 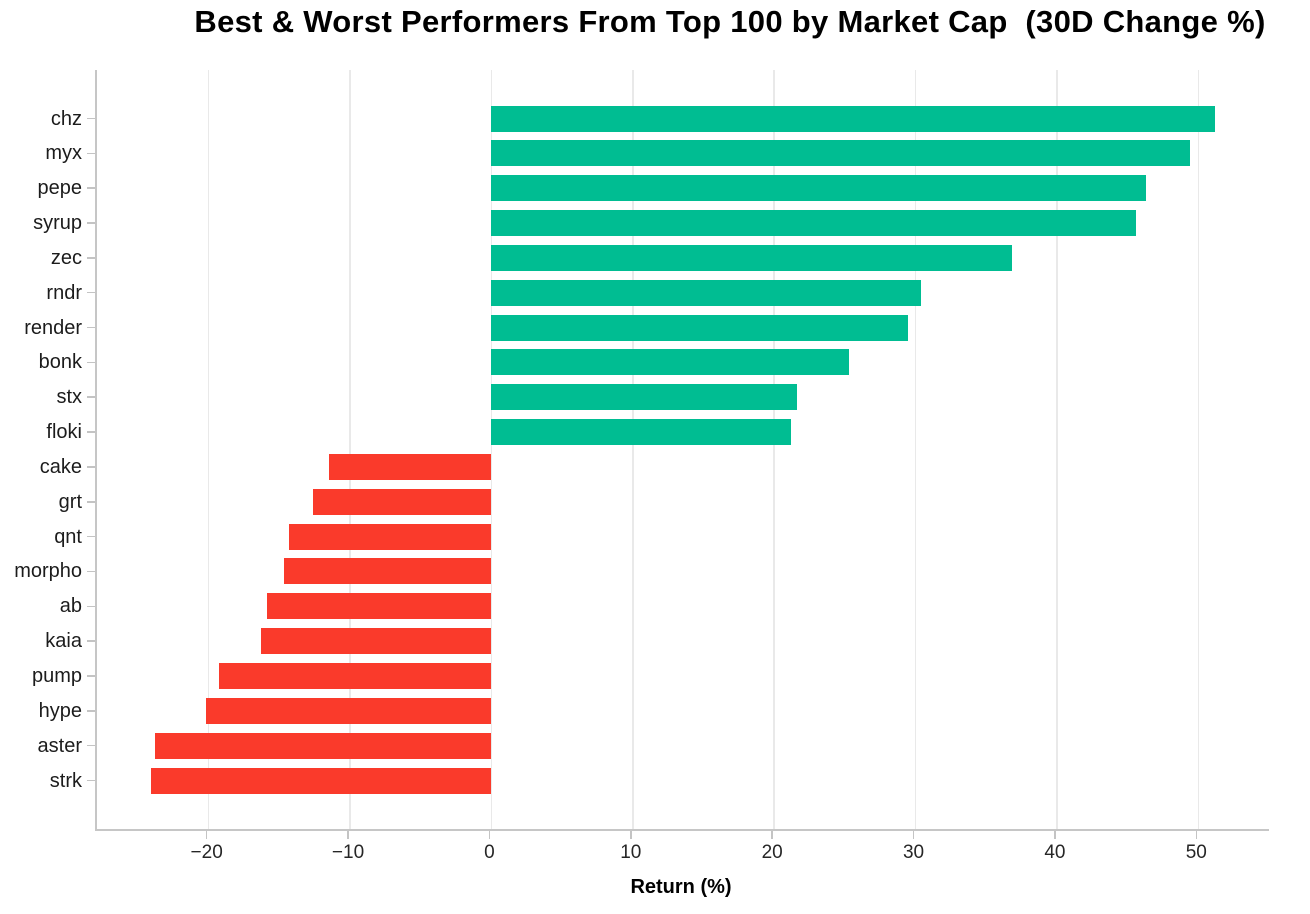 I want to click on y-tick-label-chz: chz, so click(x=66, y=118).